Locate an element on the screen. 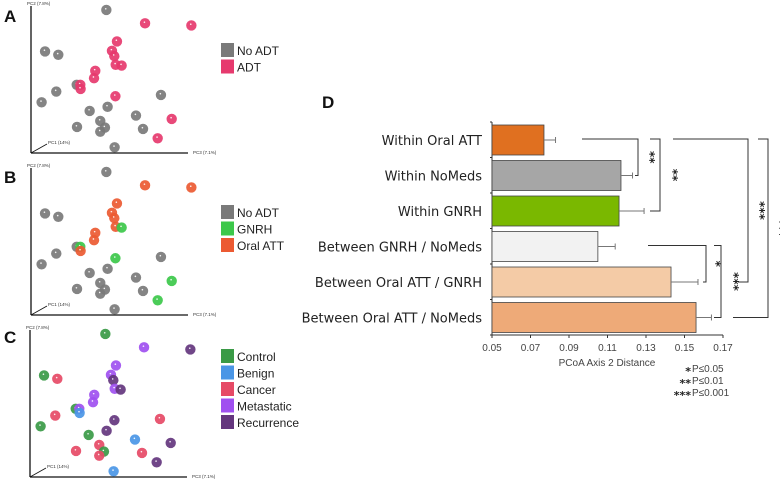 Image resolution: width=780 pixels, height=482 pixels. significance-stars: ** is located at coordinates (673, 175).